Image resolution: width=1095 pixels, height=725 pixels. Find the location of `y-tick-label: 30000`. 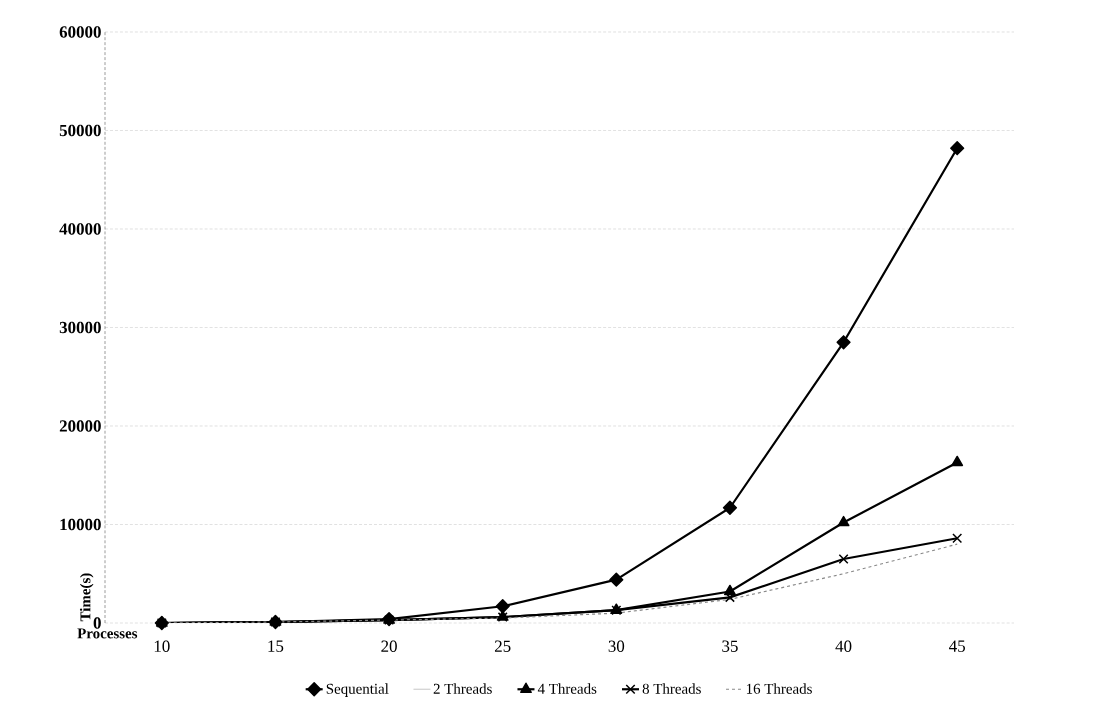

y-tick-label: 30000 is located at coordinates (80, 327).